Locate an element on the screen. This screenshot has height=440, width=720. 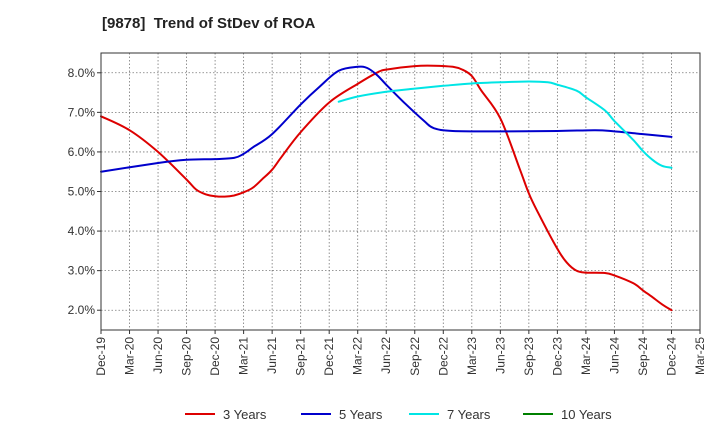
y-tick-label: 2.0% is located at coordinates (82, 310).